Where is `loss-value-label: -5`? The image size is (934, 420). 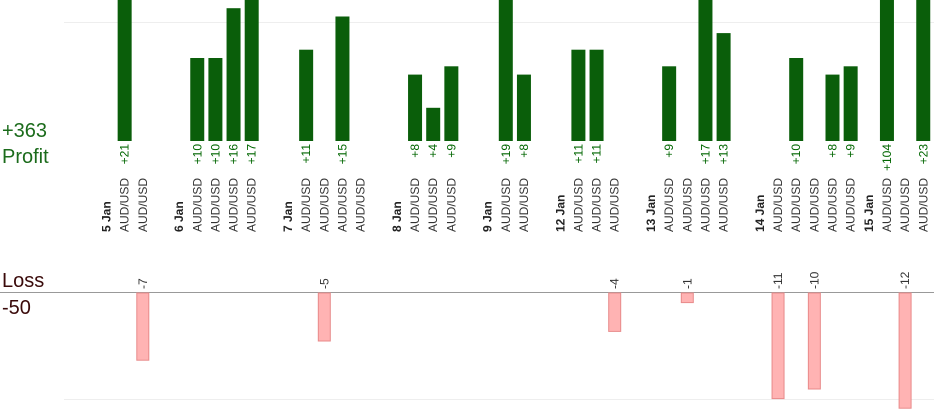 loss-value-label: -5 is located at coordinates (324, 283).